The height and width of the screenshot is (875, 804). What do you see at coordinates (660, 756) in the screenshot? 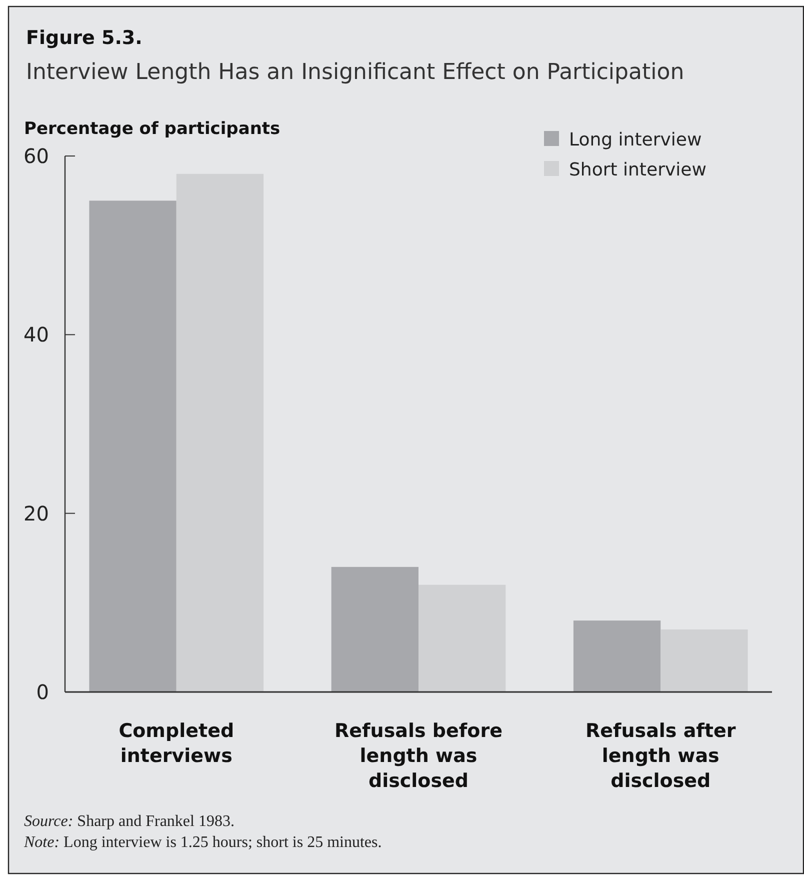
I see `x-tick-label: Refusals after length was disclosed` at bounding box center [660, 756].